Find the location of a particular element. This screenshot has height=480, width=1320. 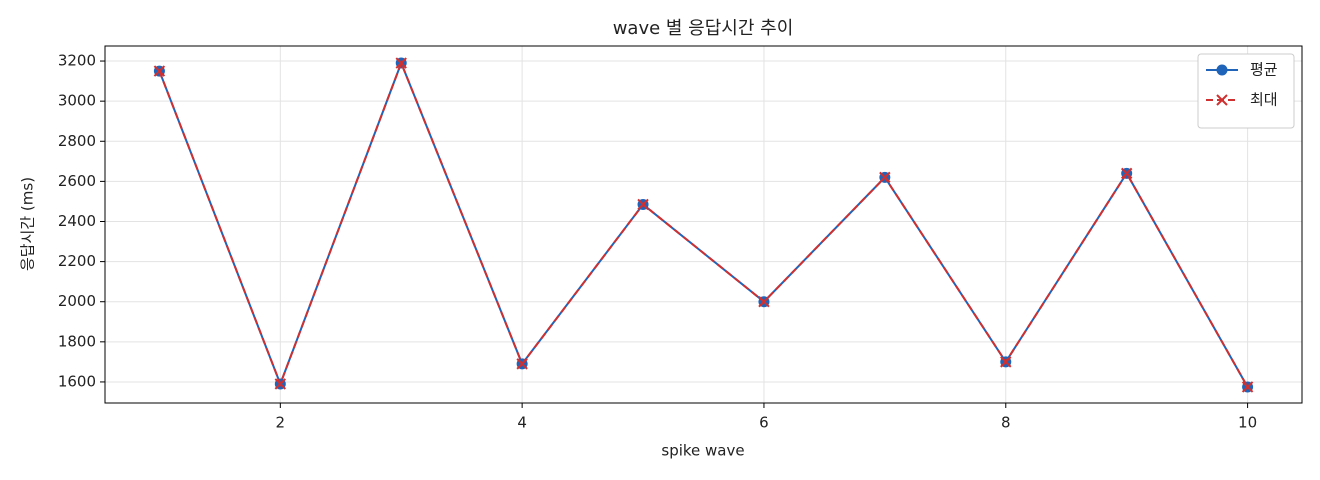

x-tick-label: 4 is located at coordinates (522, 423).